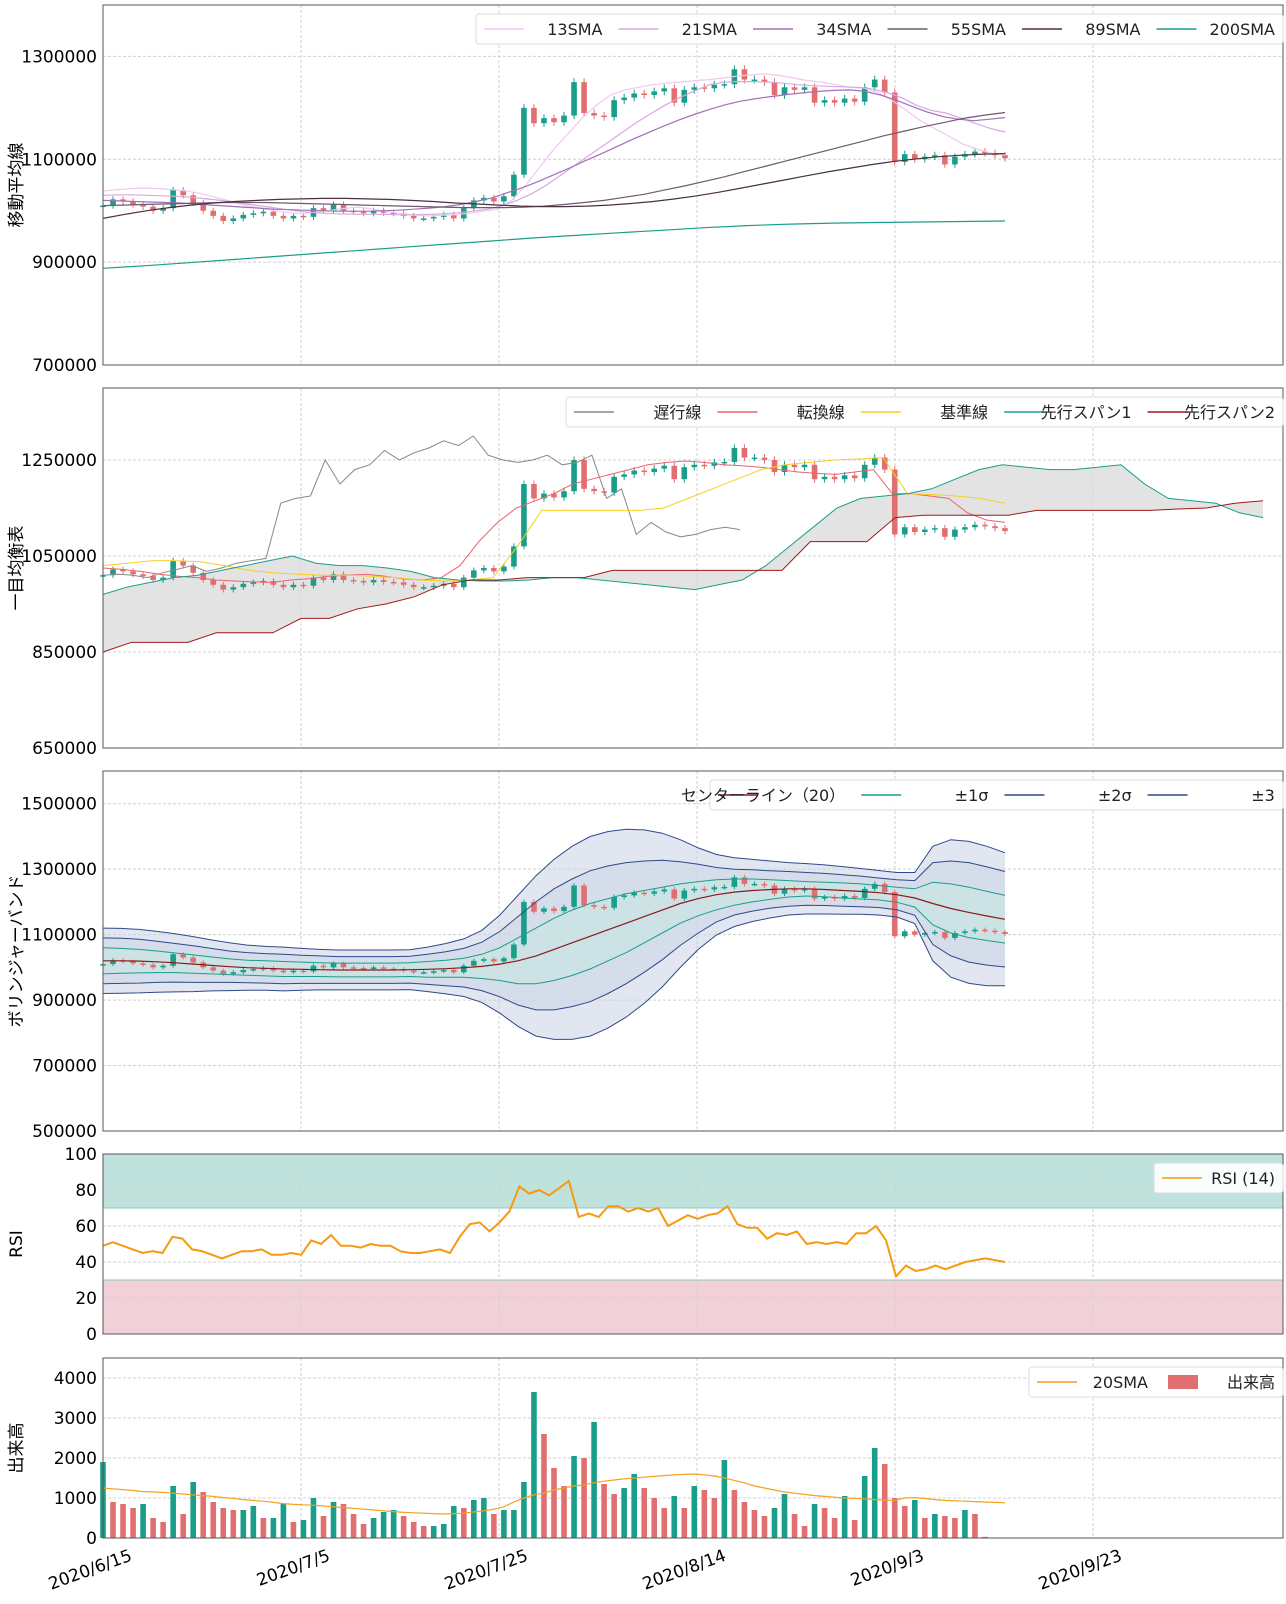  Describe the element at coordinates (17, 185) in the screenshot. I see `y-axis-label: 移動平均線` at that location.